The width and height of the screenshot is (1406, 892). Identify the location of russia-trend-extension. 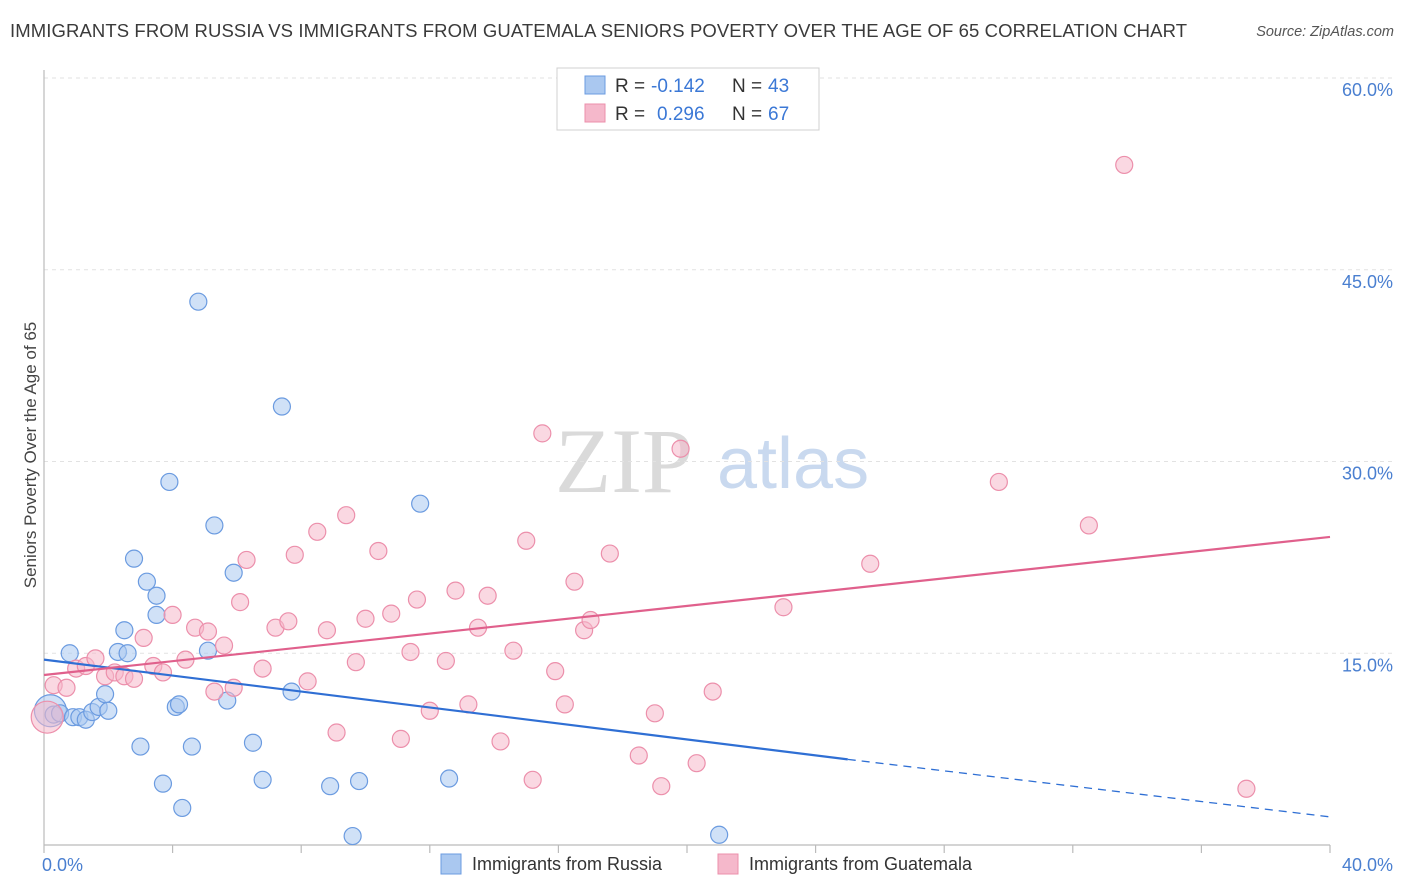
(1089, 788).